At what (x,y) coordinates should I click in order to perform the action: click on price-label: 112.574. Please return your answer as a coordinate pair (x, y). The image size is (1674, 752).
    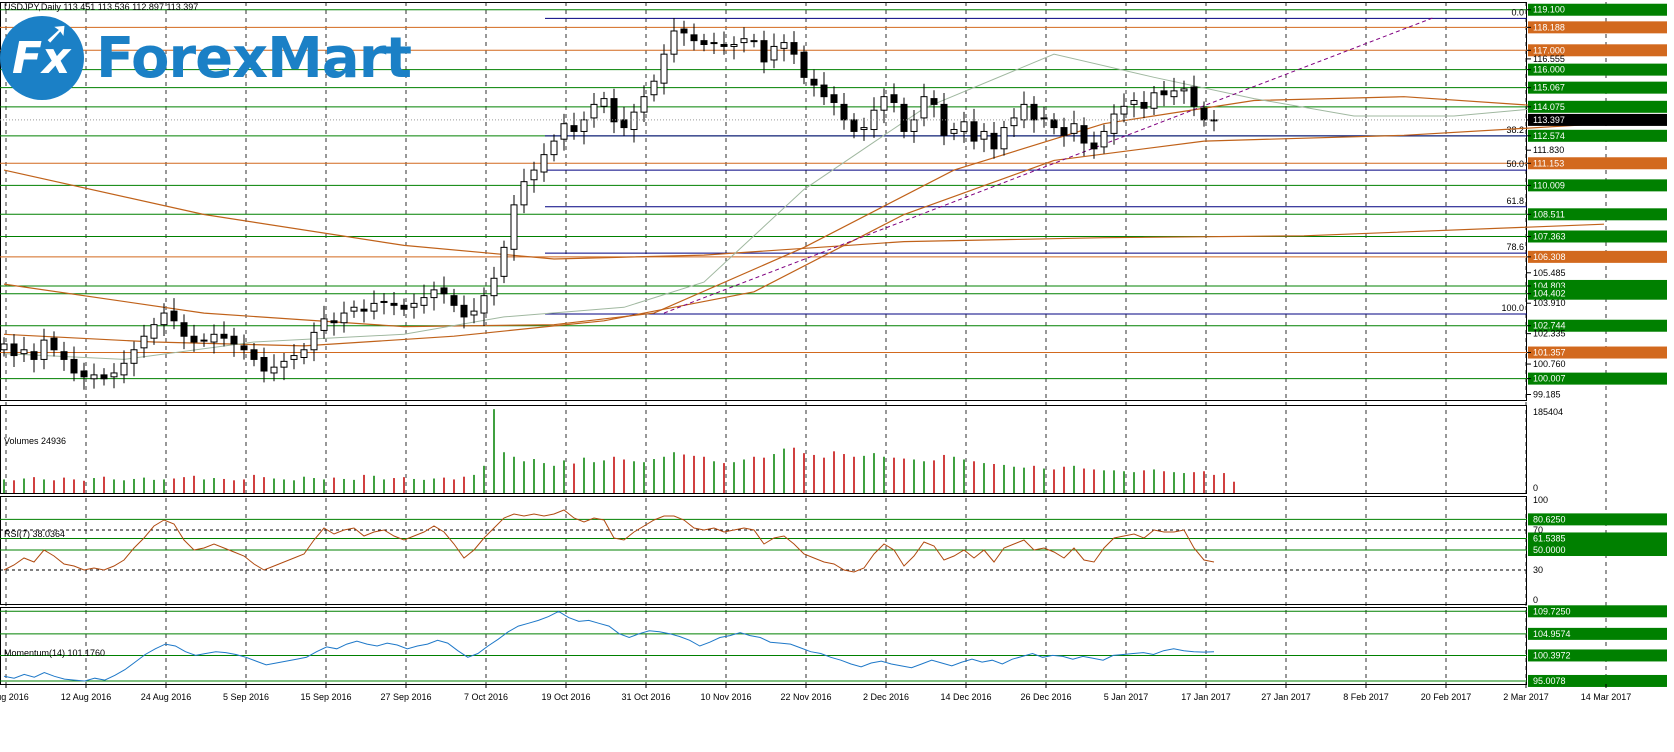
    Looking at the image, I should click on (1549, 136).